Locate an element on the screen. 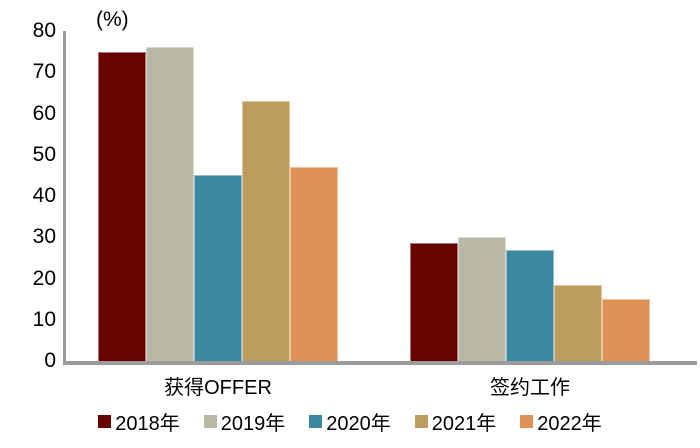 The height and width of the screenshot is (448, 700). bar-2021-offer is located at coordinates (266, 231).